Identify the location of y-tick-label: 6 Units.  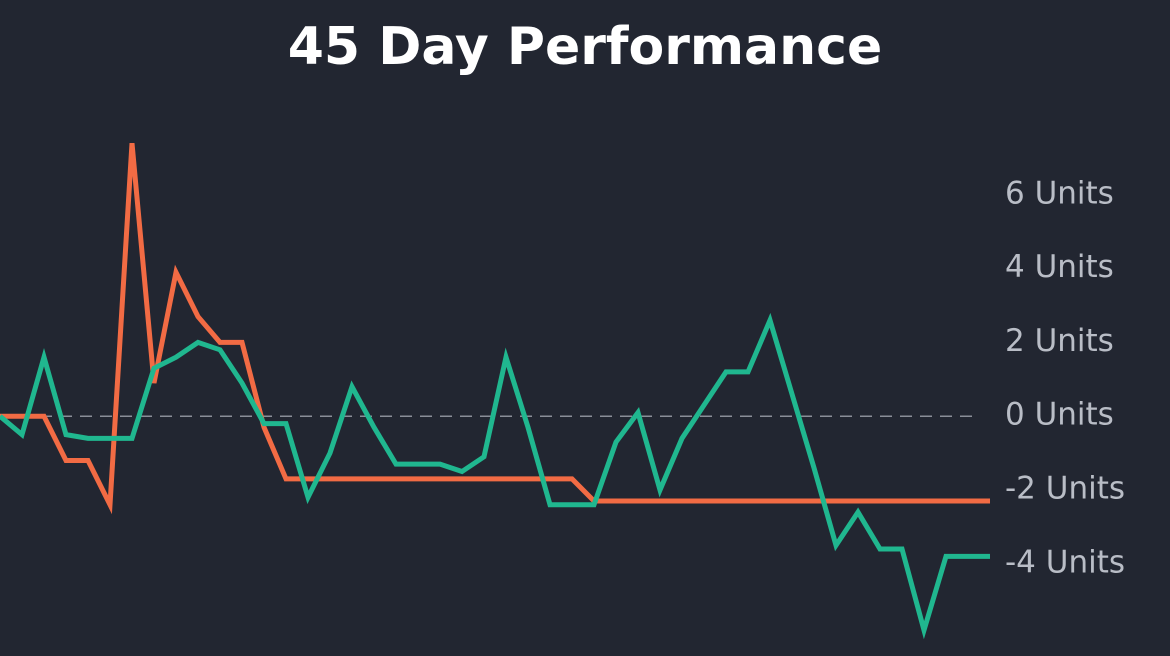
(1059, 193).